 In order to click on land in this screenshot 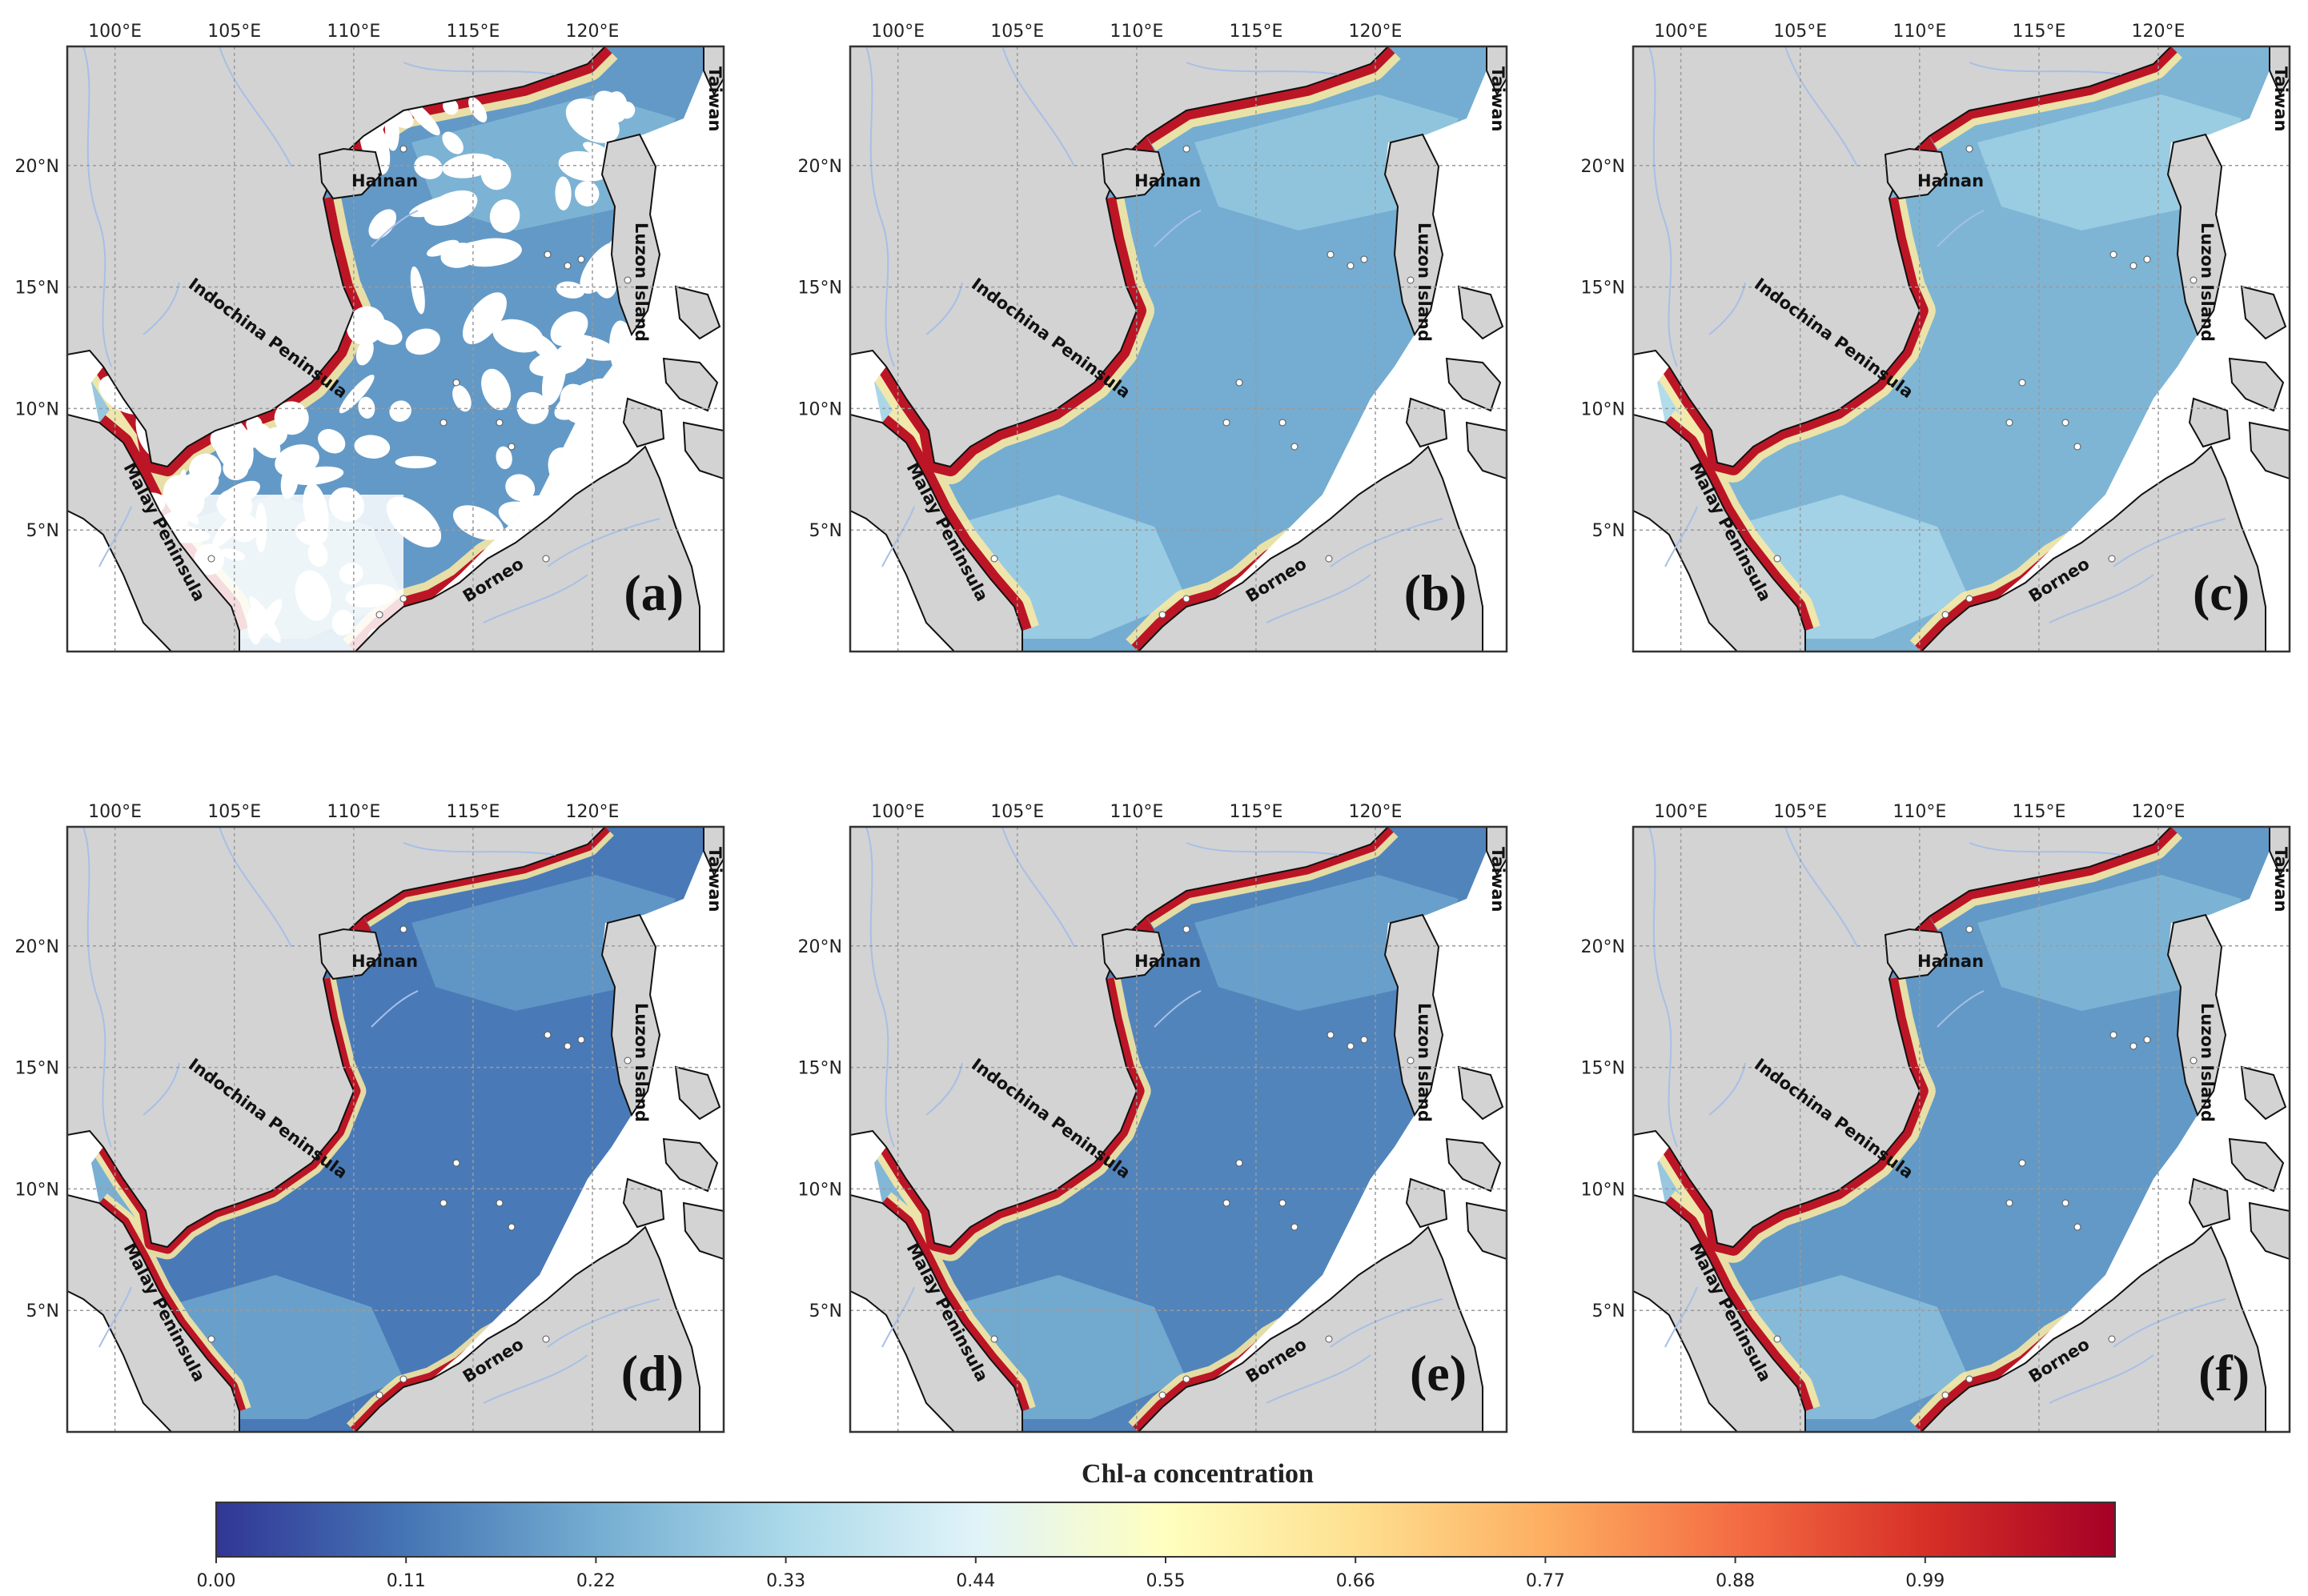, I will do `click(1961, 1129)`.